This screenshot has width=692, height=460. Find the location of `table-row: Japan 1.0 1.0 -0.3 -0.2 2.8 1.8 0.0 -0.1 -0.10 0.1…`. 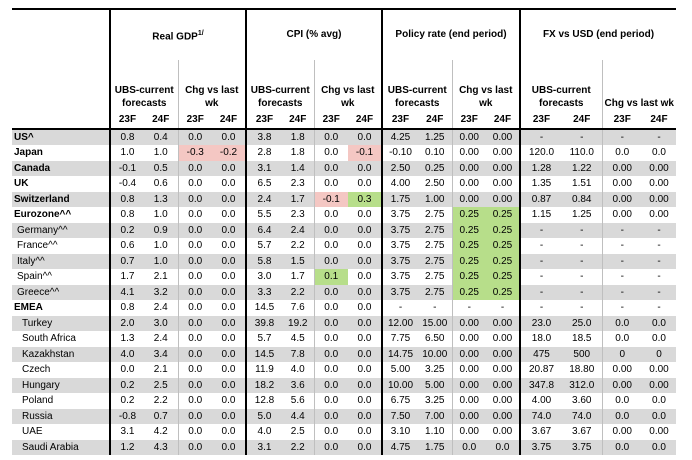

table-row: Japan 1.0 1.0 -0.3 -0.2 2.8 1.8 0.0 -0.1 -0.10 0.1… is located at coordinates (344, 153).